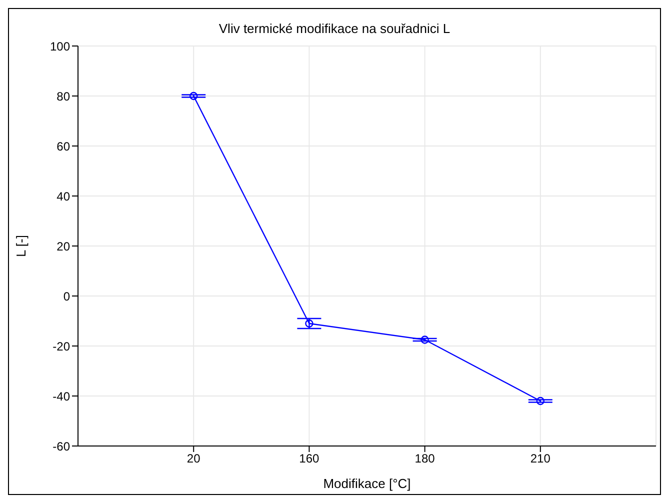 The image size is (667, 501). I want to click on y-tick-label: -40, so click(61, 396).